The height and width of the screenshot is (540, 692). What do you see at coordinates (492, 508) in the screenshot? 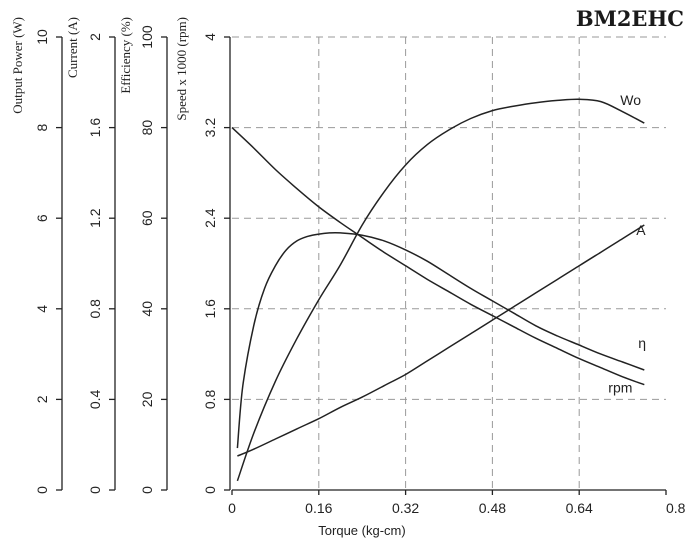
I see `x-tick-label: 0.48` at bounding box center [492, 508].